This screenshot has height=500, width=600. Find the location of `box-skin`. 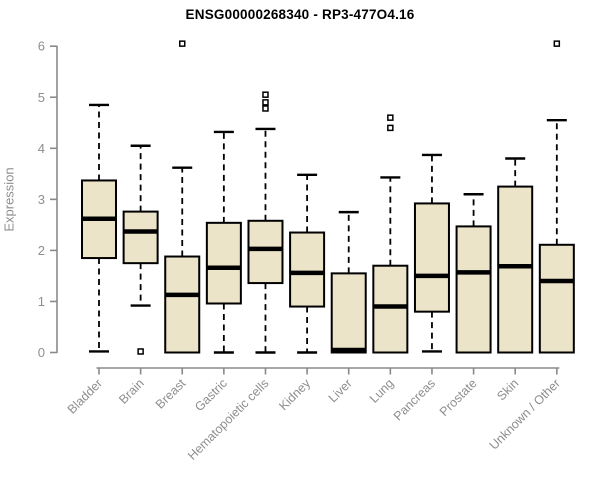

box-skin is located at coordinates (515, 269).